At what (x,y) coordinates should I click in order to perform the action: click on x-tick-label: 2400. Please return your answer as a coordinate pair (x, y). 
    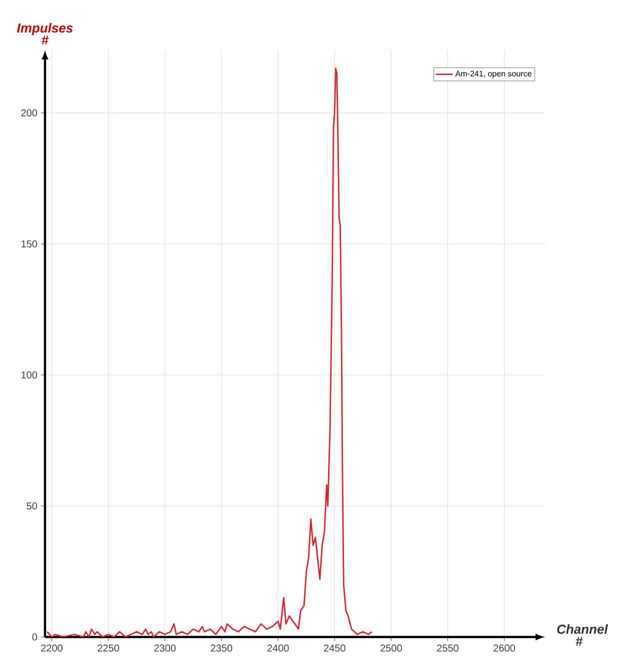
    Looking at the image, I should click on (278, 648).